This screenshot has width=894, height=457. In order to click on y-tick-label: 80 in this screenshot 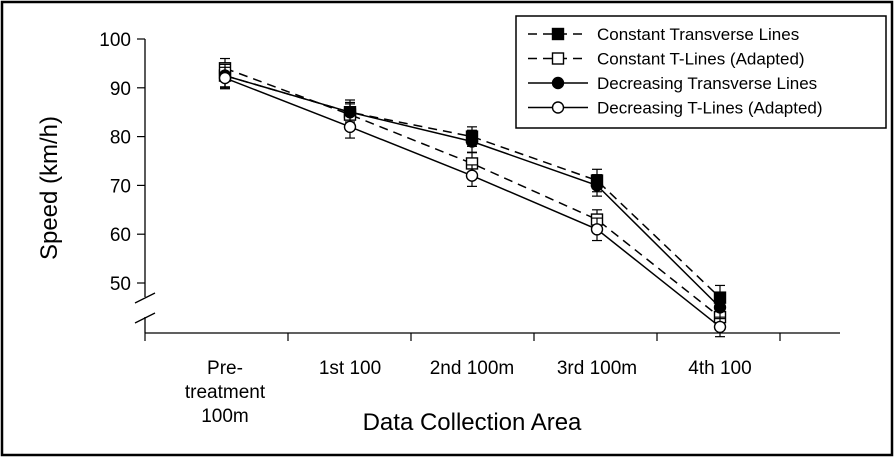, I will do `click(120, 138)`.